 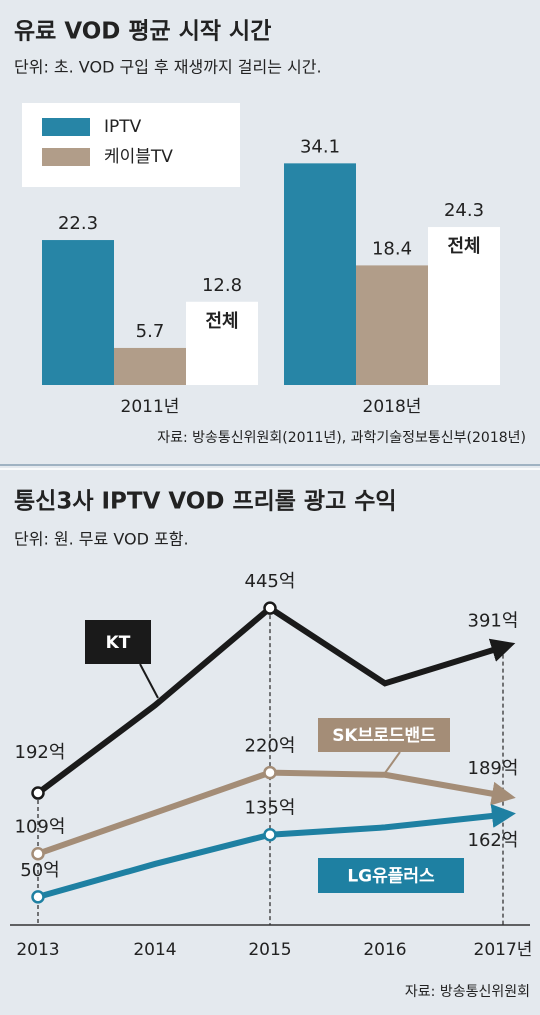 I want to click on legend-label: IPTV, so click(x=123, y=127).